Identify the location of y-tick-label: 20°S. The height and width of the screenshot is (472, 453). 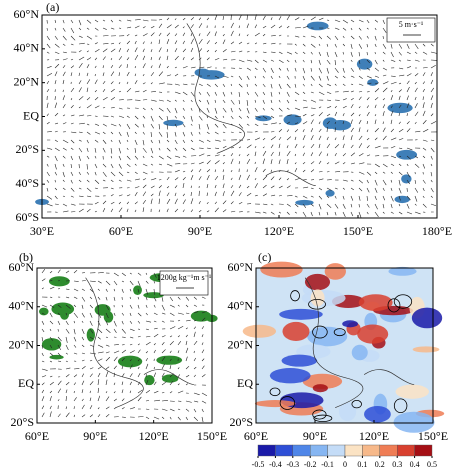
(241, 422).